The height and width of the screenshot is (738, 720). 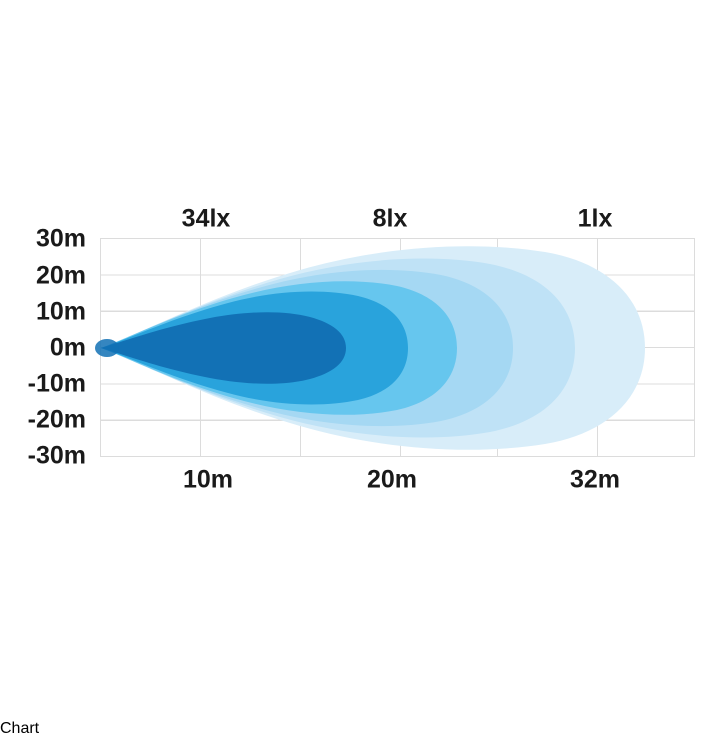 I want to click on beam-origin-glow, so click(x=107, y=348).